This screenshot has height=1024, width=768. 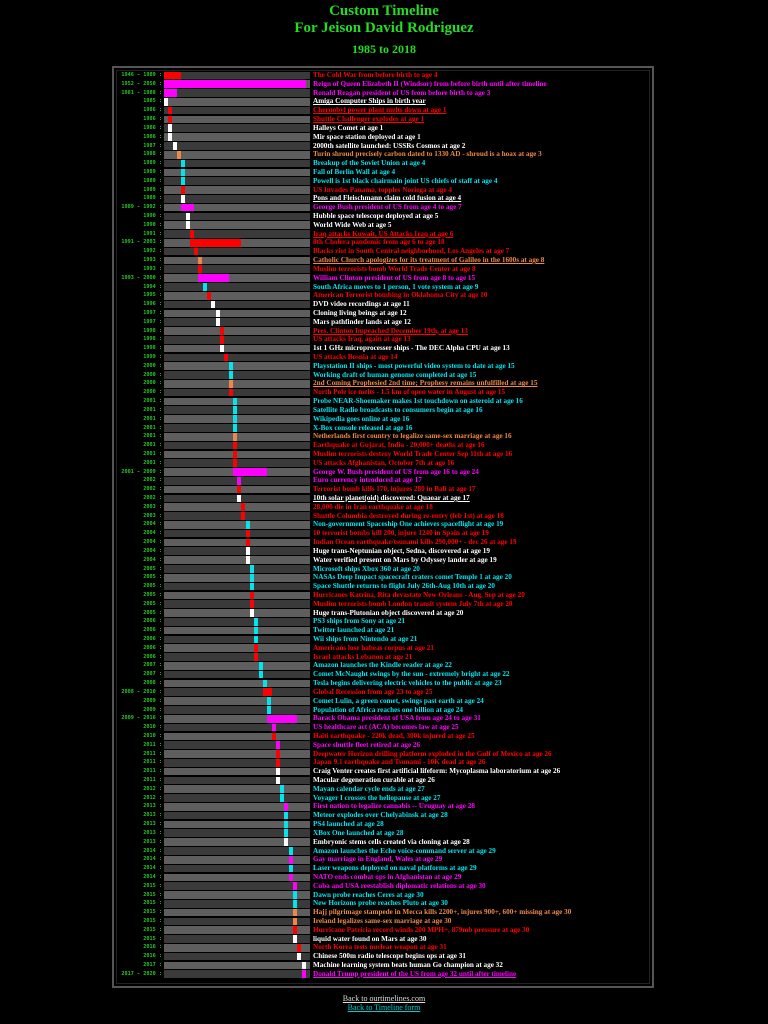 I want to click on event-year: 1996 :, so click(x=152, y=304).